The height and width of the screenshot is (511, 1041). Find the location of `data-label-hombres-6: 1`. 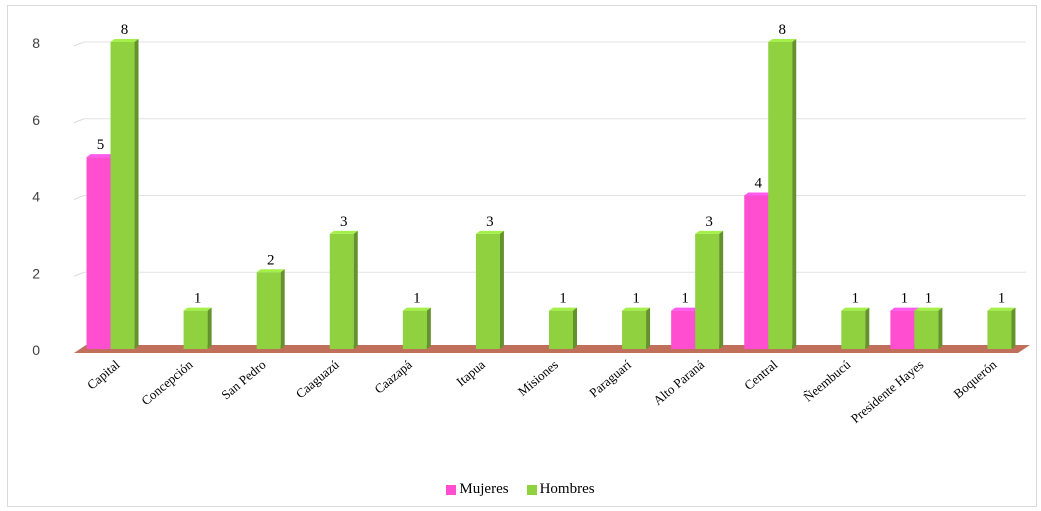

data-label-hombres-6: 1 is located at coordinates (563, 299).